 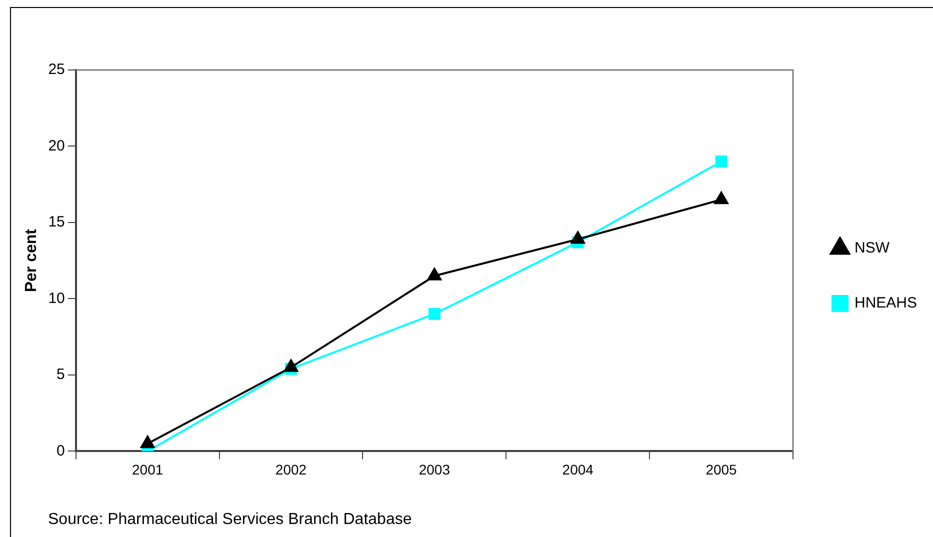 What do you see at coordinates (230, 519) in the screenshot?
I see `source-note: Source: Pharmaceutical Services Branch Database` at bounding box center [230, 519].